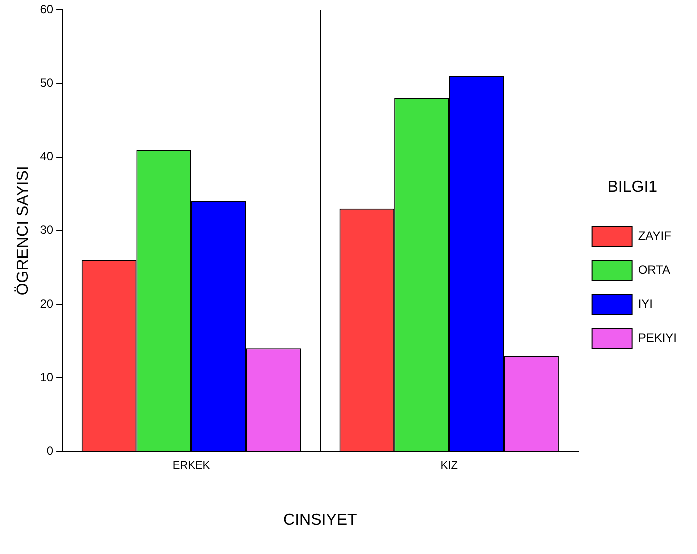 The height and width of the screenshot is (554, 697). What do you see at coordinates (654, 269) in the screenshot?
I see `legend-label: ORTA` at bounding box center [654, 269].